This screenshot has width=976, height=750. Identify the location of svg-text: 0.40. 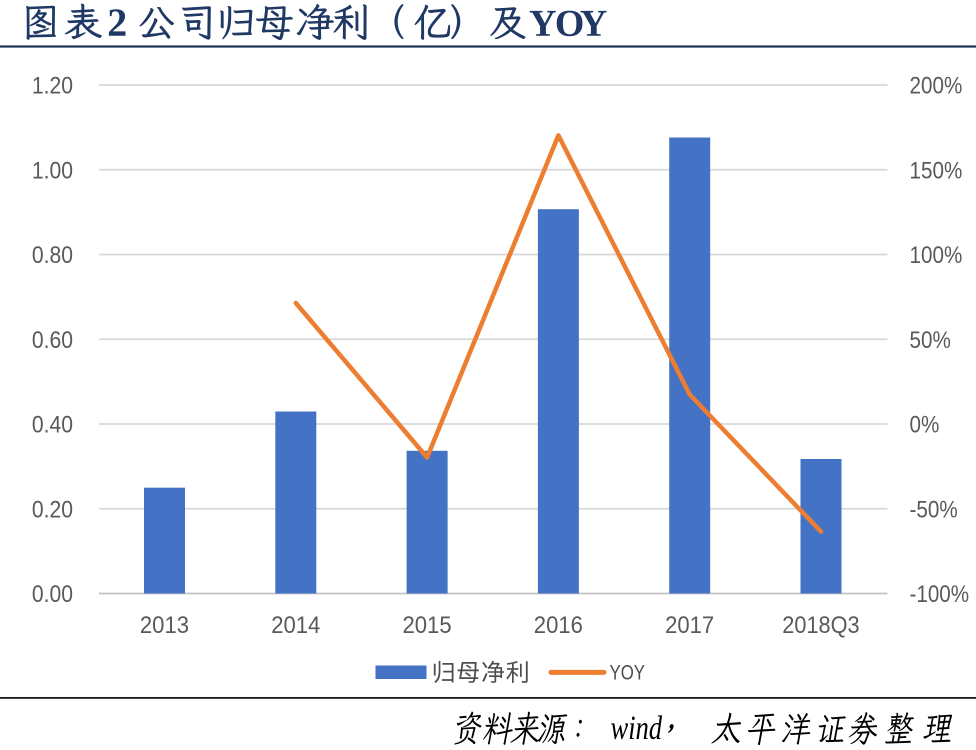
(52, 425).